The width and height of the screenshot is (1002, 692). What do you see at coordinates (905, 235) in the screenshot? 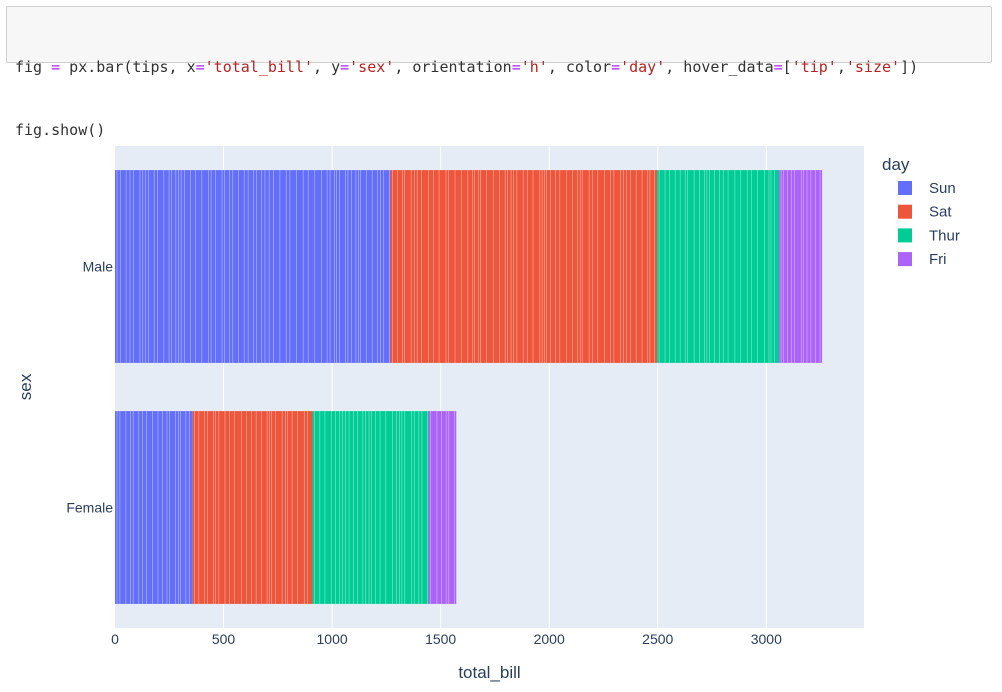
I see `legend-swatch-thur` at bounding box center [905, 235].